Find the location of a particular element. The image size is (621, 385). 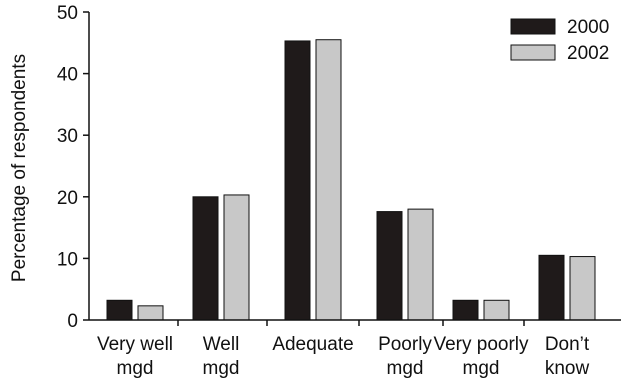

y-tick-label: 20 is located at coordinates (67, 198).